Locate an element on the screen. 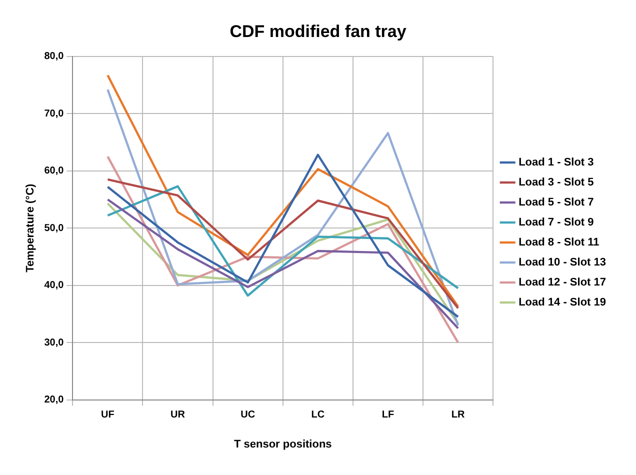 The width and height of the screenshot is (636, 475). x-tick-label: UC is located at coordinates (248, 415).